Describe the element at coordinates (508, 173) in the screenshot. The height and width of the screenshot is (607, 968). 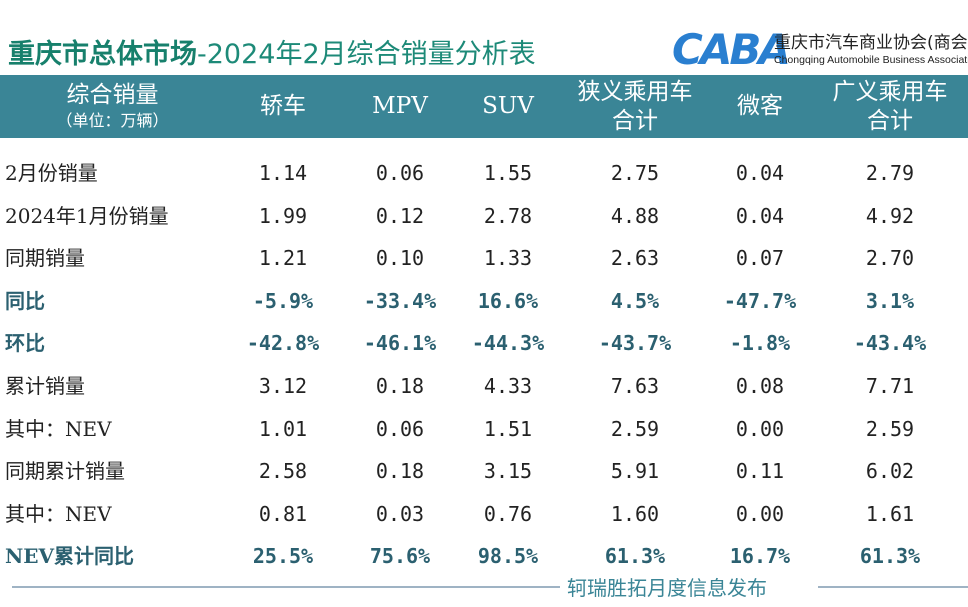
I see `table-cell: 1.55` at that location.